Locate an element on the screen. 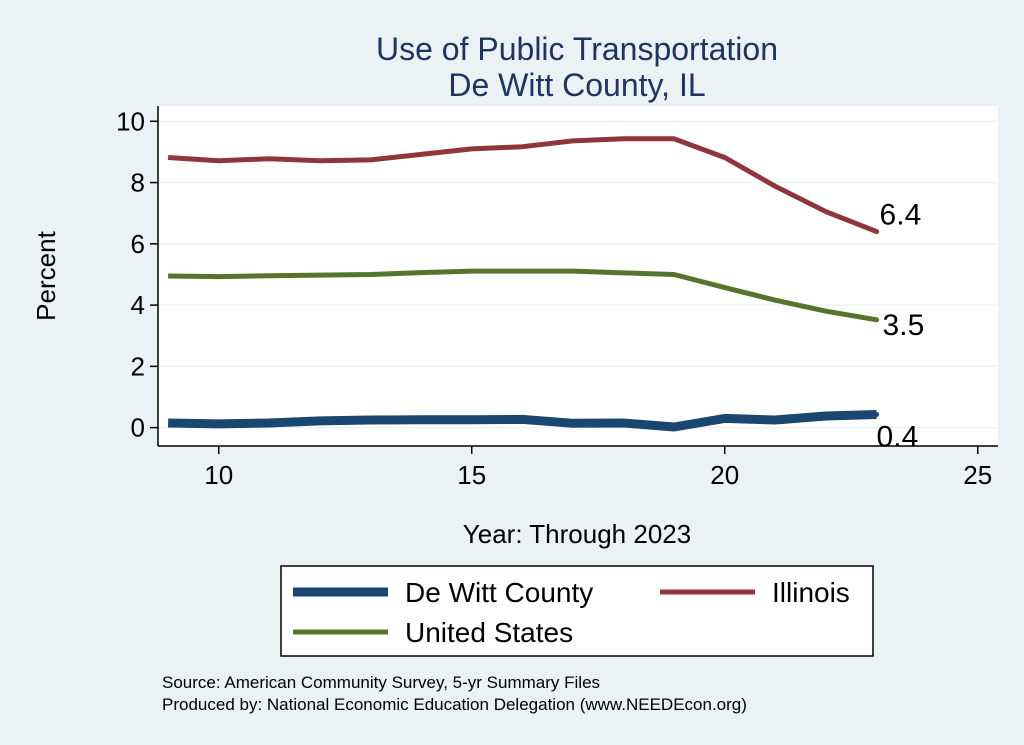 This screenshot has height=745, width=1024. y-tick-label: 6 is located at coordinates (138, 244).